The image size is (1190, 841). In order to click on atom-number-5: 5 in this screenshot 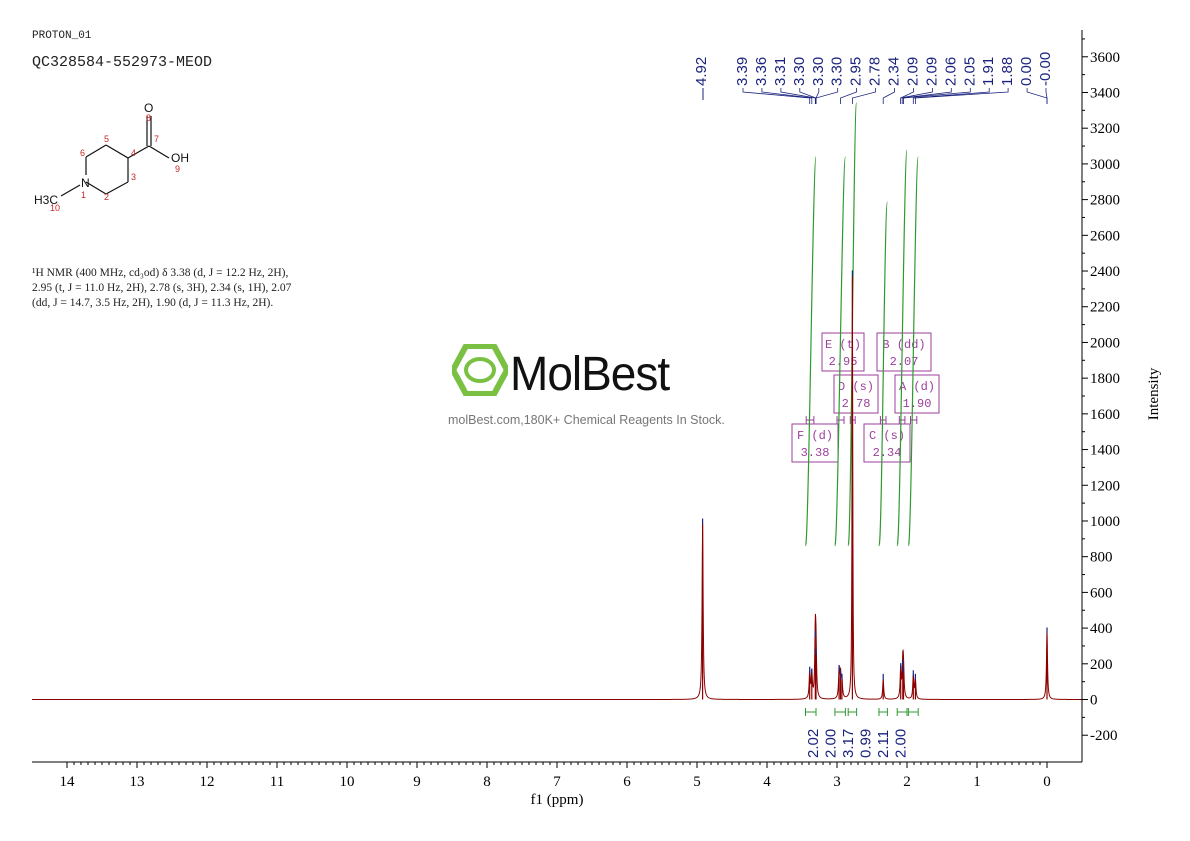, I will do `click(106, 139)`.